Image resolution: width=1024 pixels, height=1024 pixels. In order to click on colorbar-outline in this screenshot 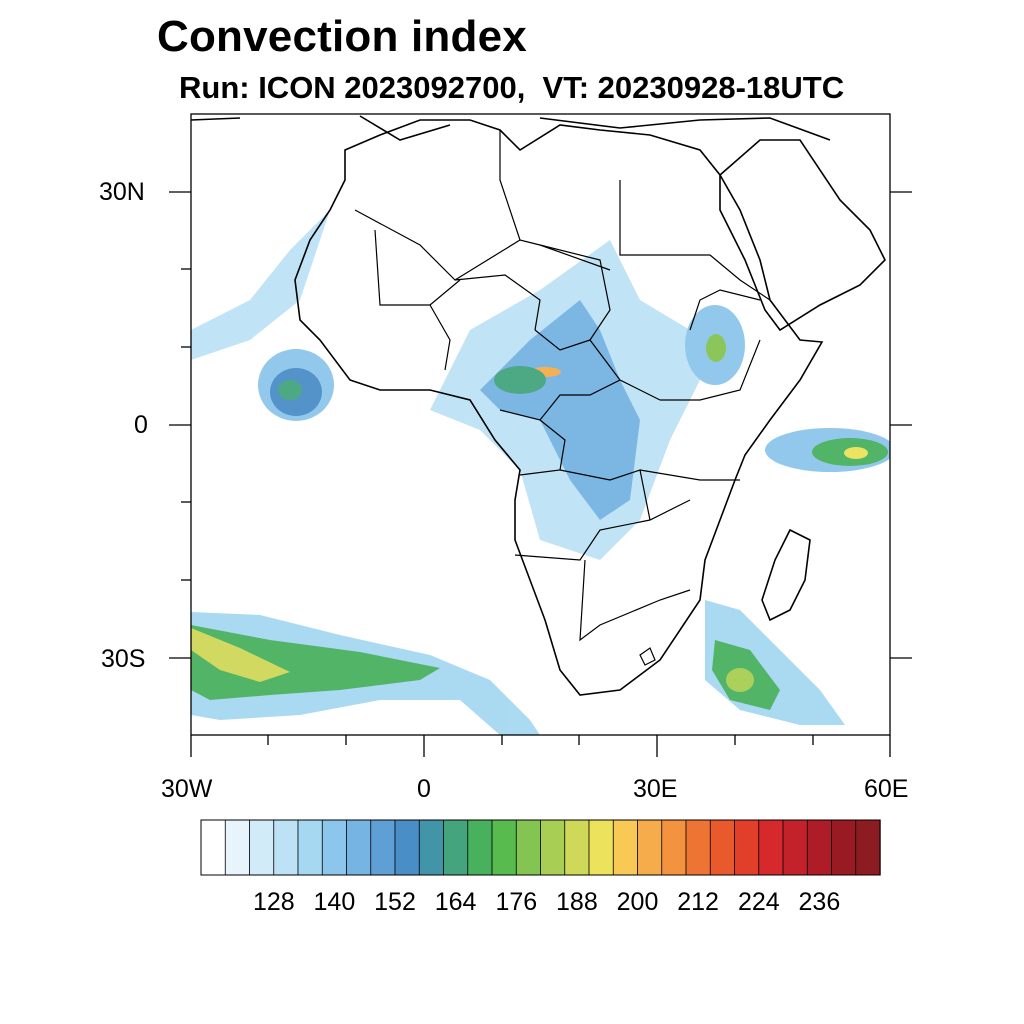, I will do `click(540, 847)`.